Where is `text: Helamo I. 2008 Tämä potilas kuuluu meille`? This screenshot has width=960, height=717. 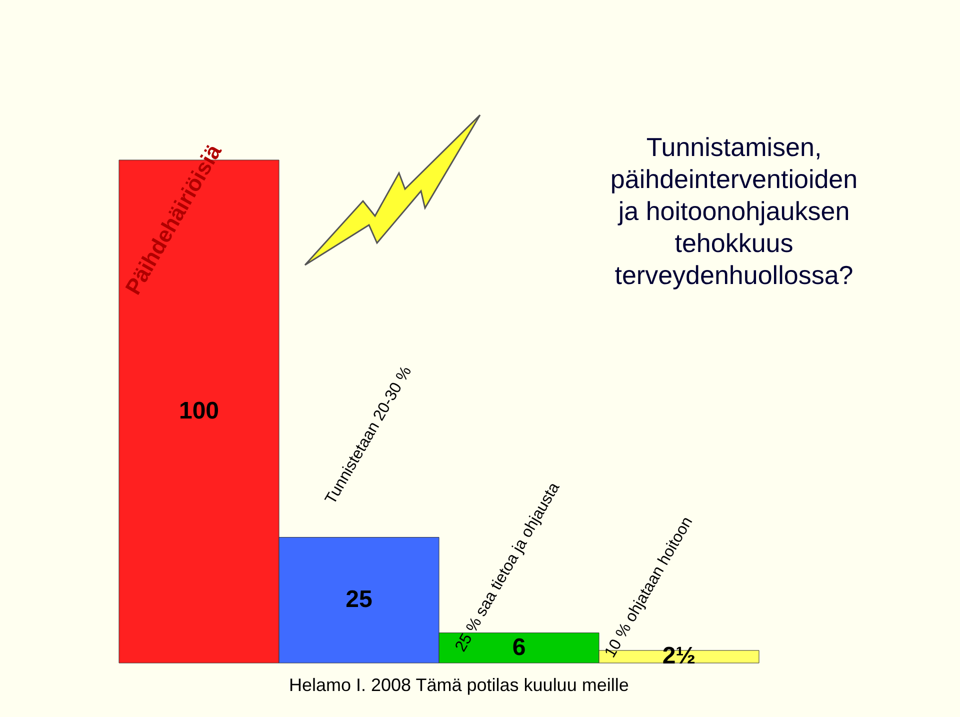
text: Helamo I. 2008 Tämä potilas kuuluu meille is located at coordinates (459, 685).